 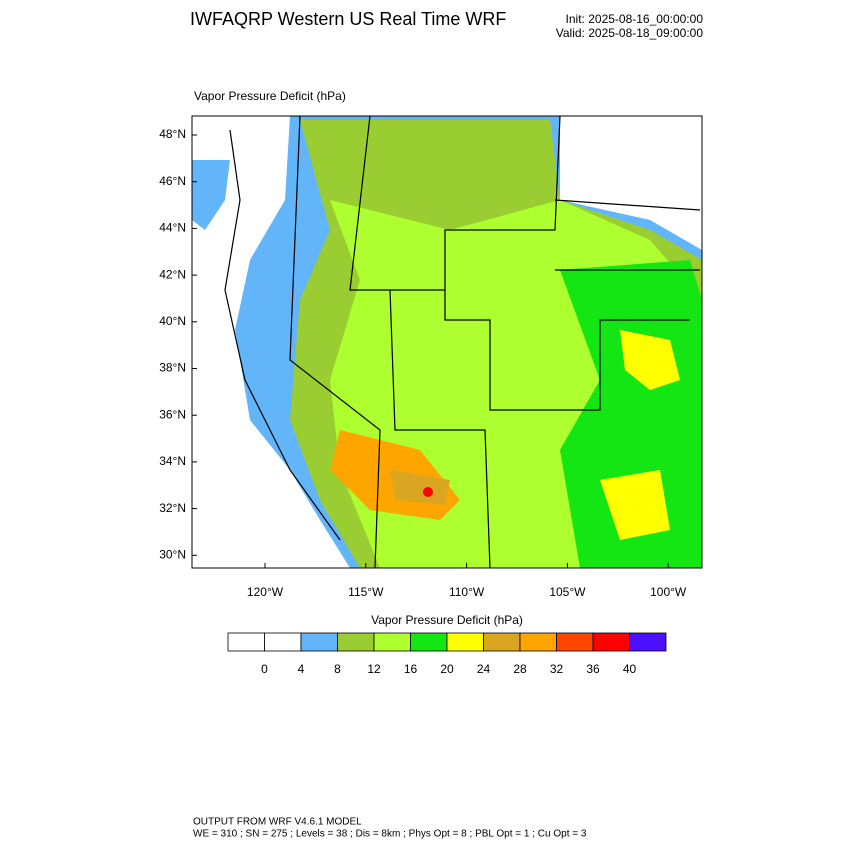 What do you see at coordinates (172, 461) in the screenshot?
I see `lat-label: 34°N` at bounding box center [172, 461].